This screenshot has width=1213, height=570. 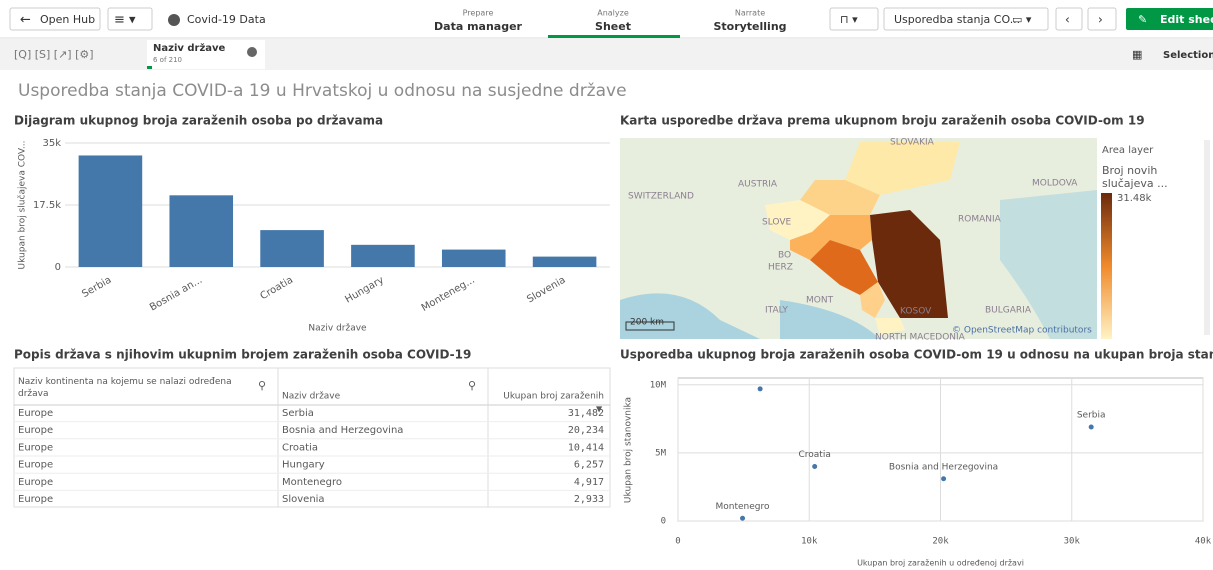 What do you see at coordinates (660, 453) in the screenshot?
I see `y-tick-label: 5M` at bounding box center [660, 453].